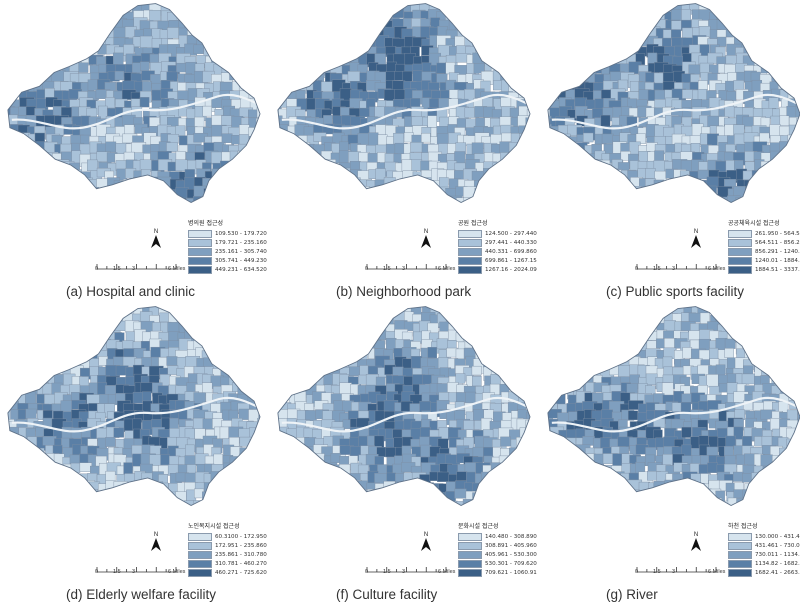 The width and height of the screenshot is (800, 605). What do you see at coordinates (511, 233) in the screenshot?
I see `legend-label: 124.500 - 297.440` at bounding box center [511, 233].